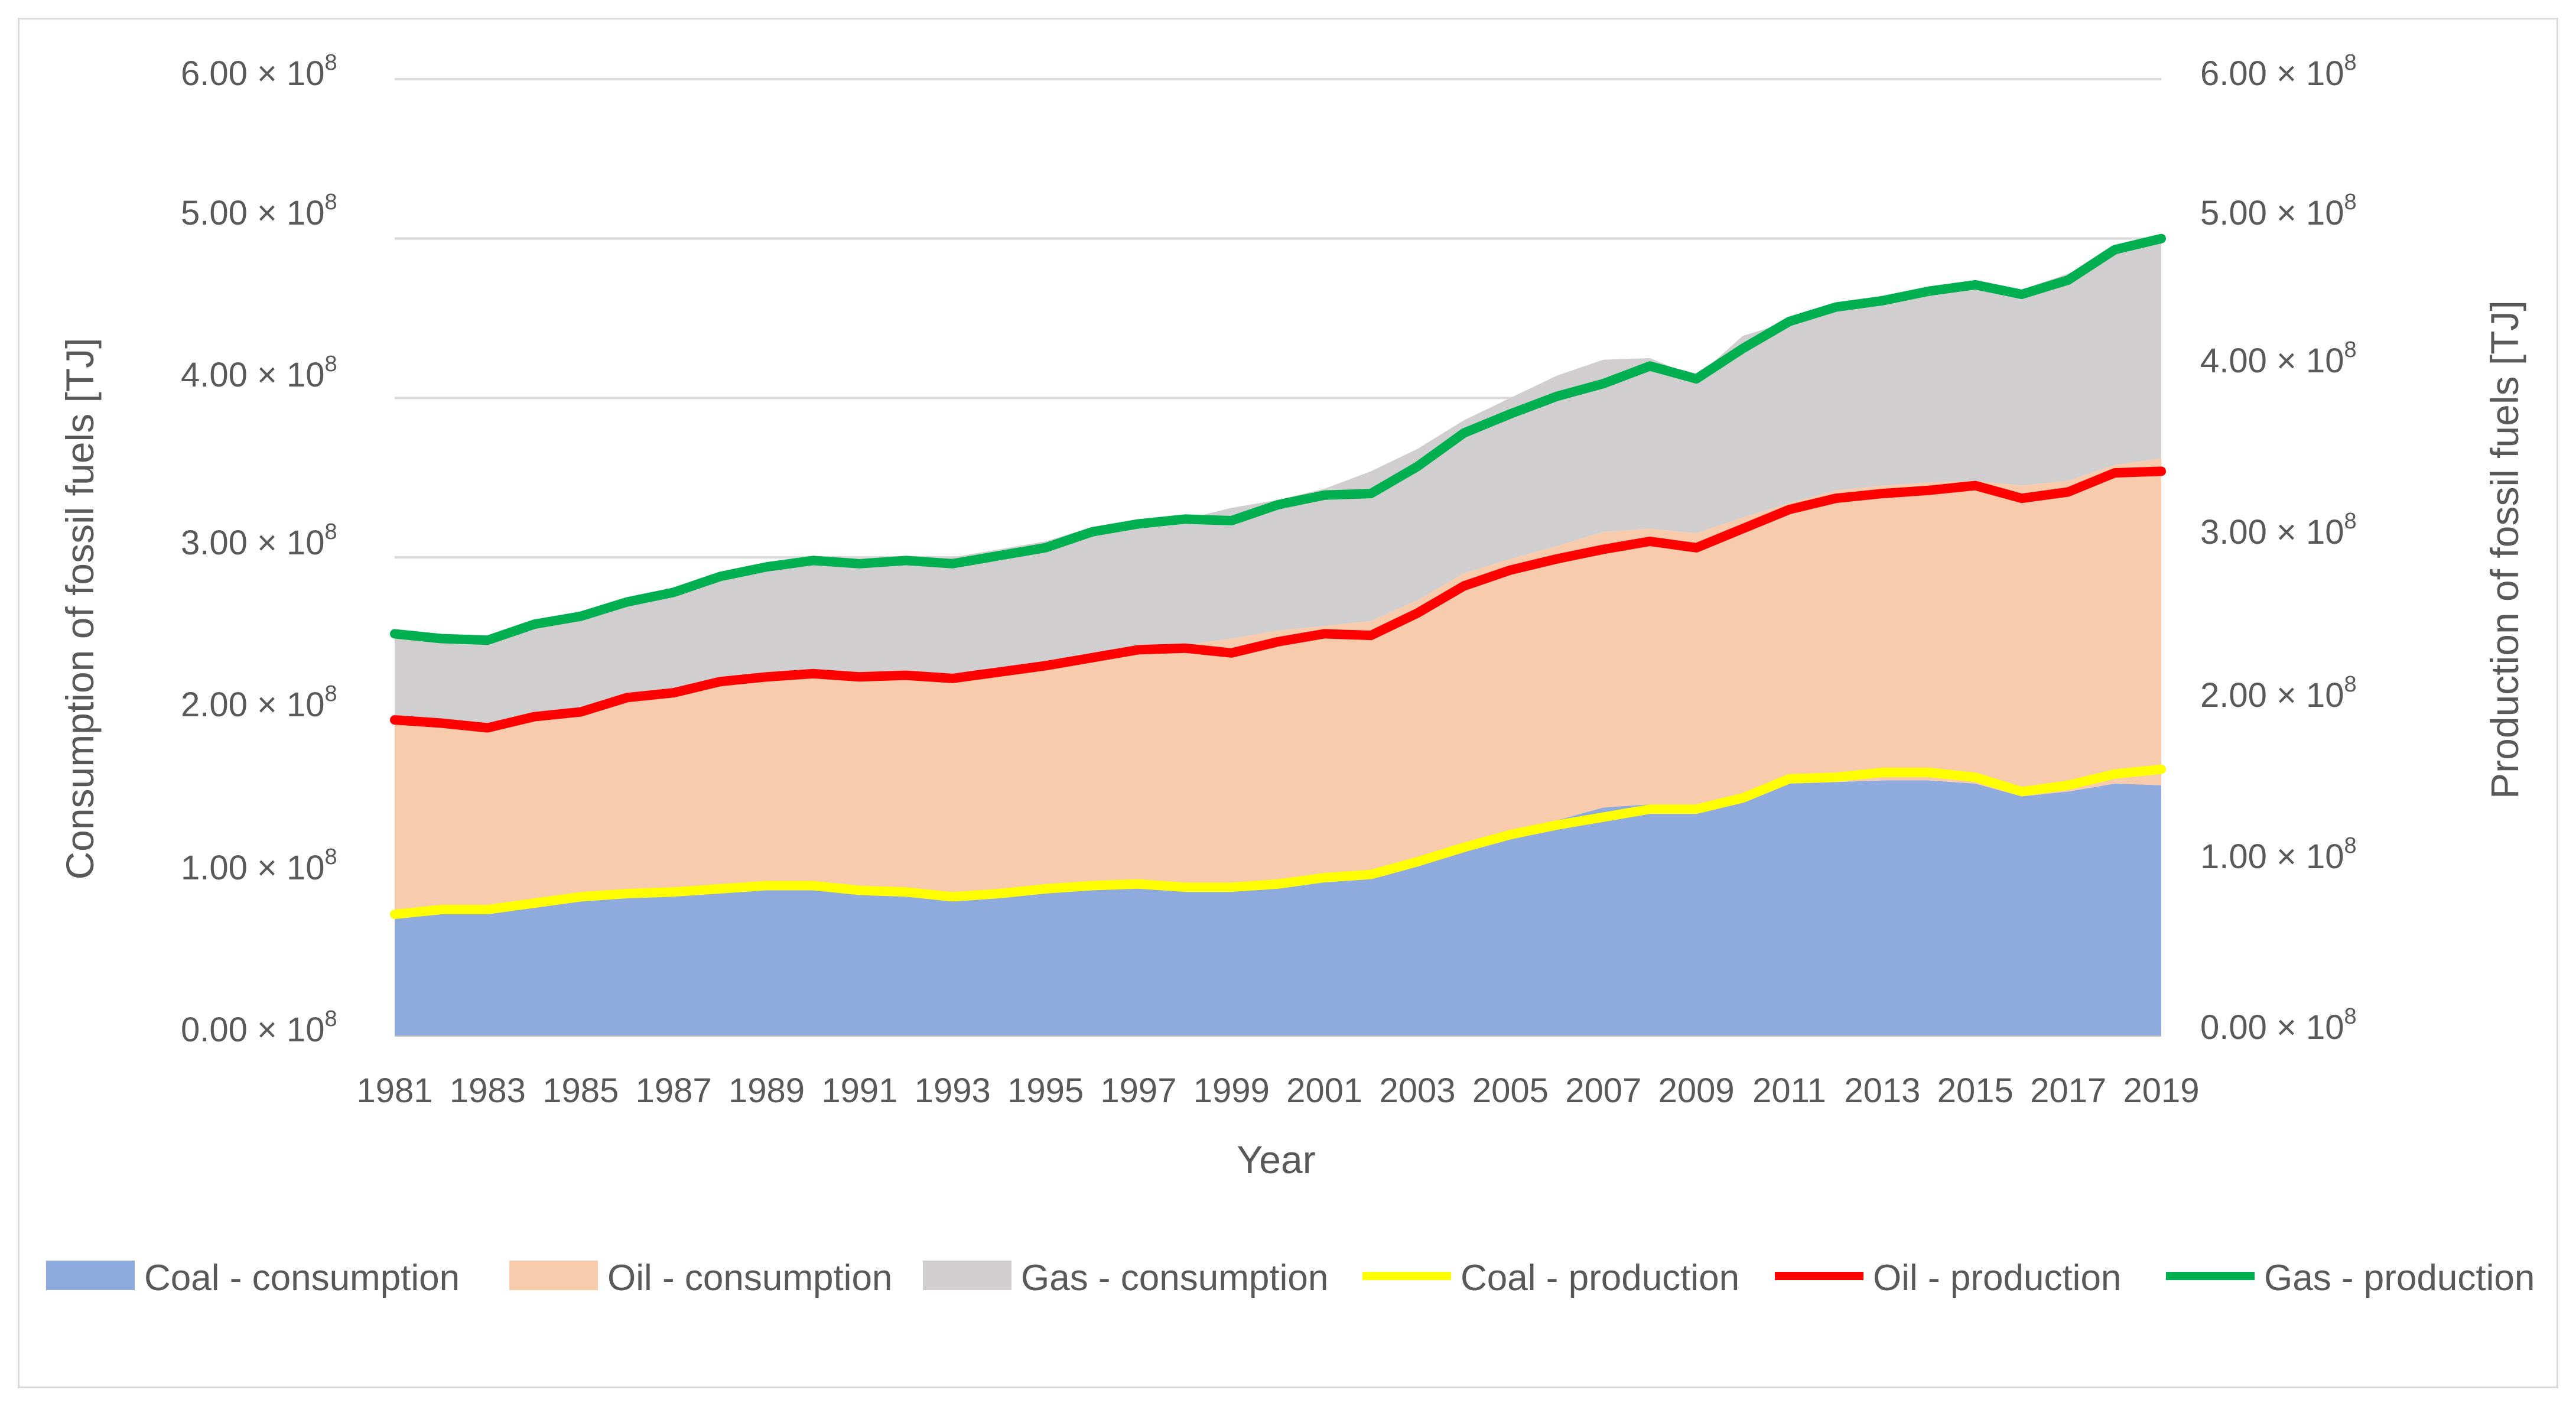 This screenshot has height=1406, width=2576. I want to click on x-tick-label: 1983, so click(488, 1090).